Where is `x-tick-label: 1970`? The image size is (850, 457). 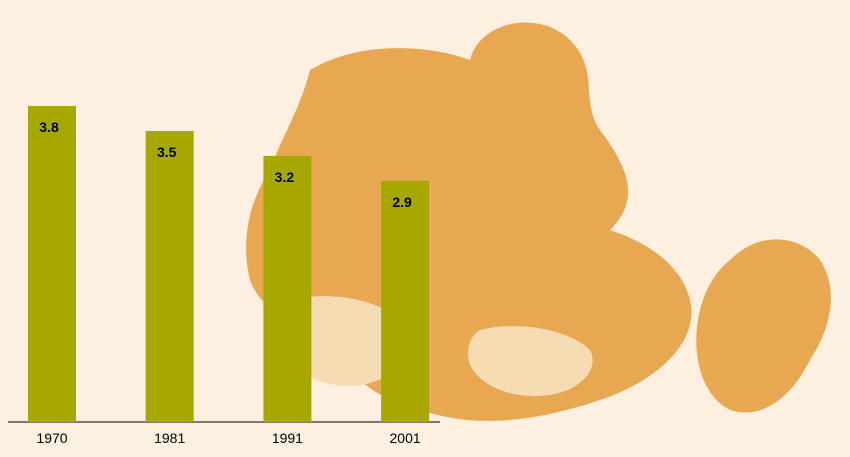 x-tick-label: 1970 is located at coordinates (51, 438).